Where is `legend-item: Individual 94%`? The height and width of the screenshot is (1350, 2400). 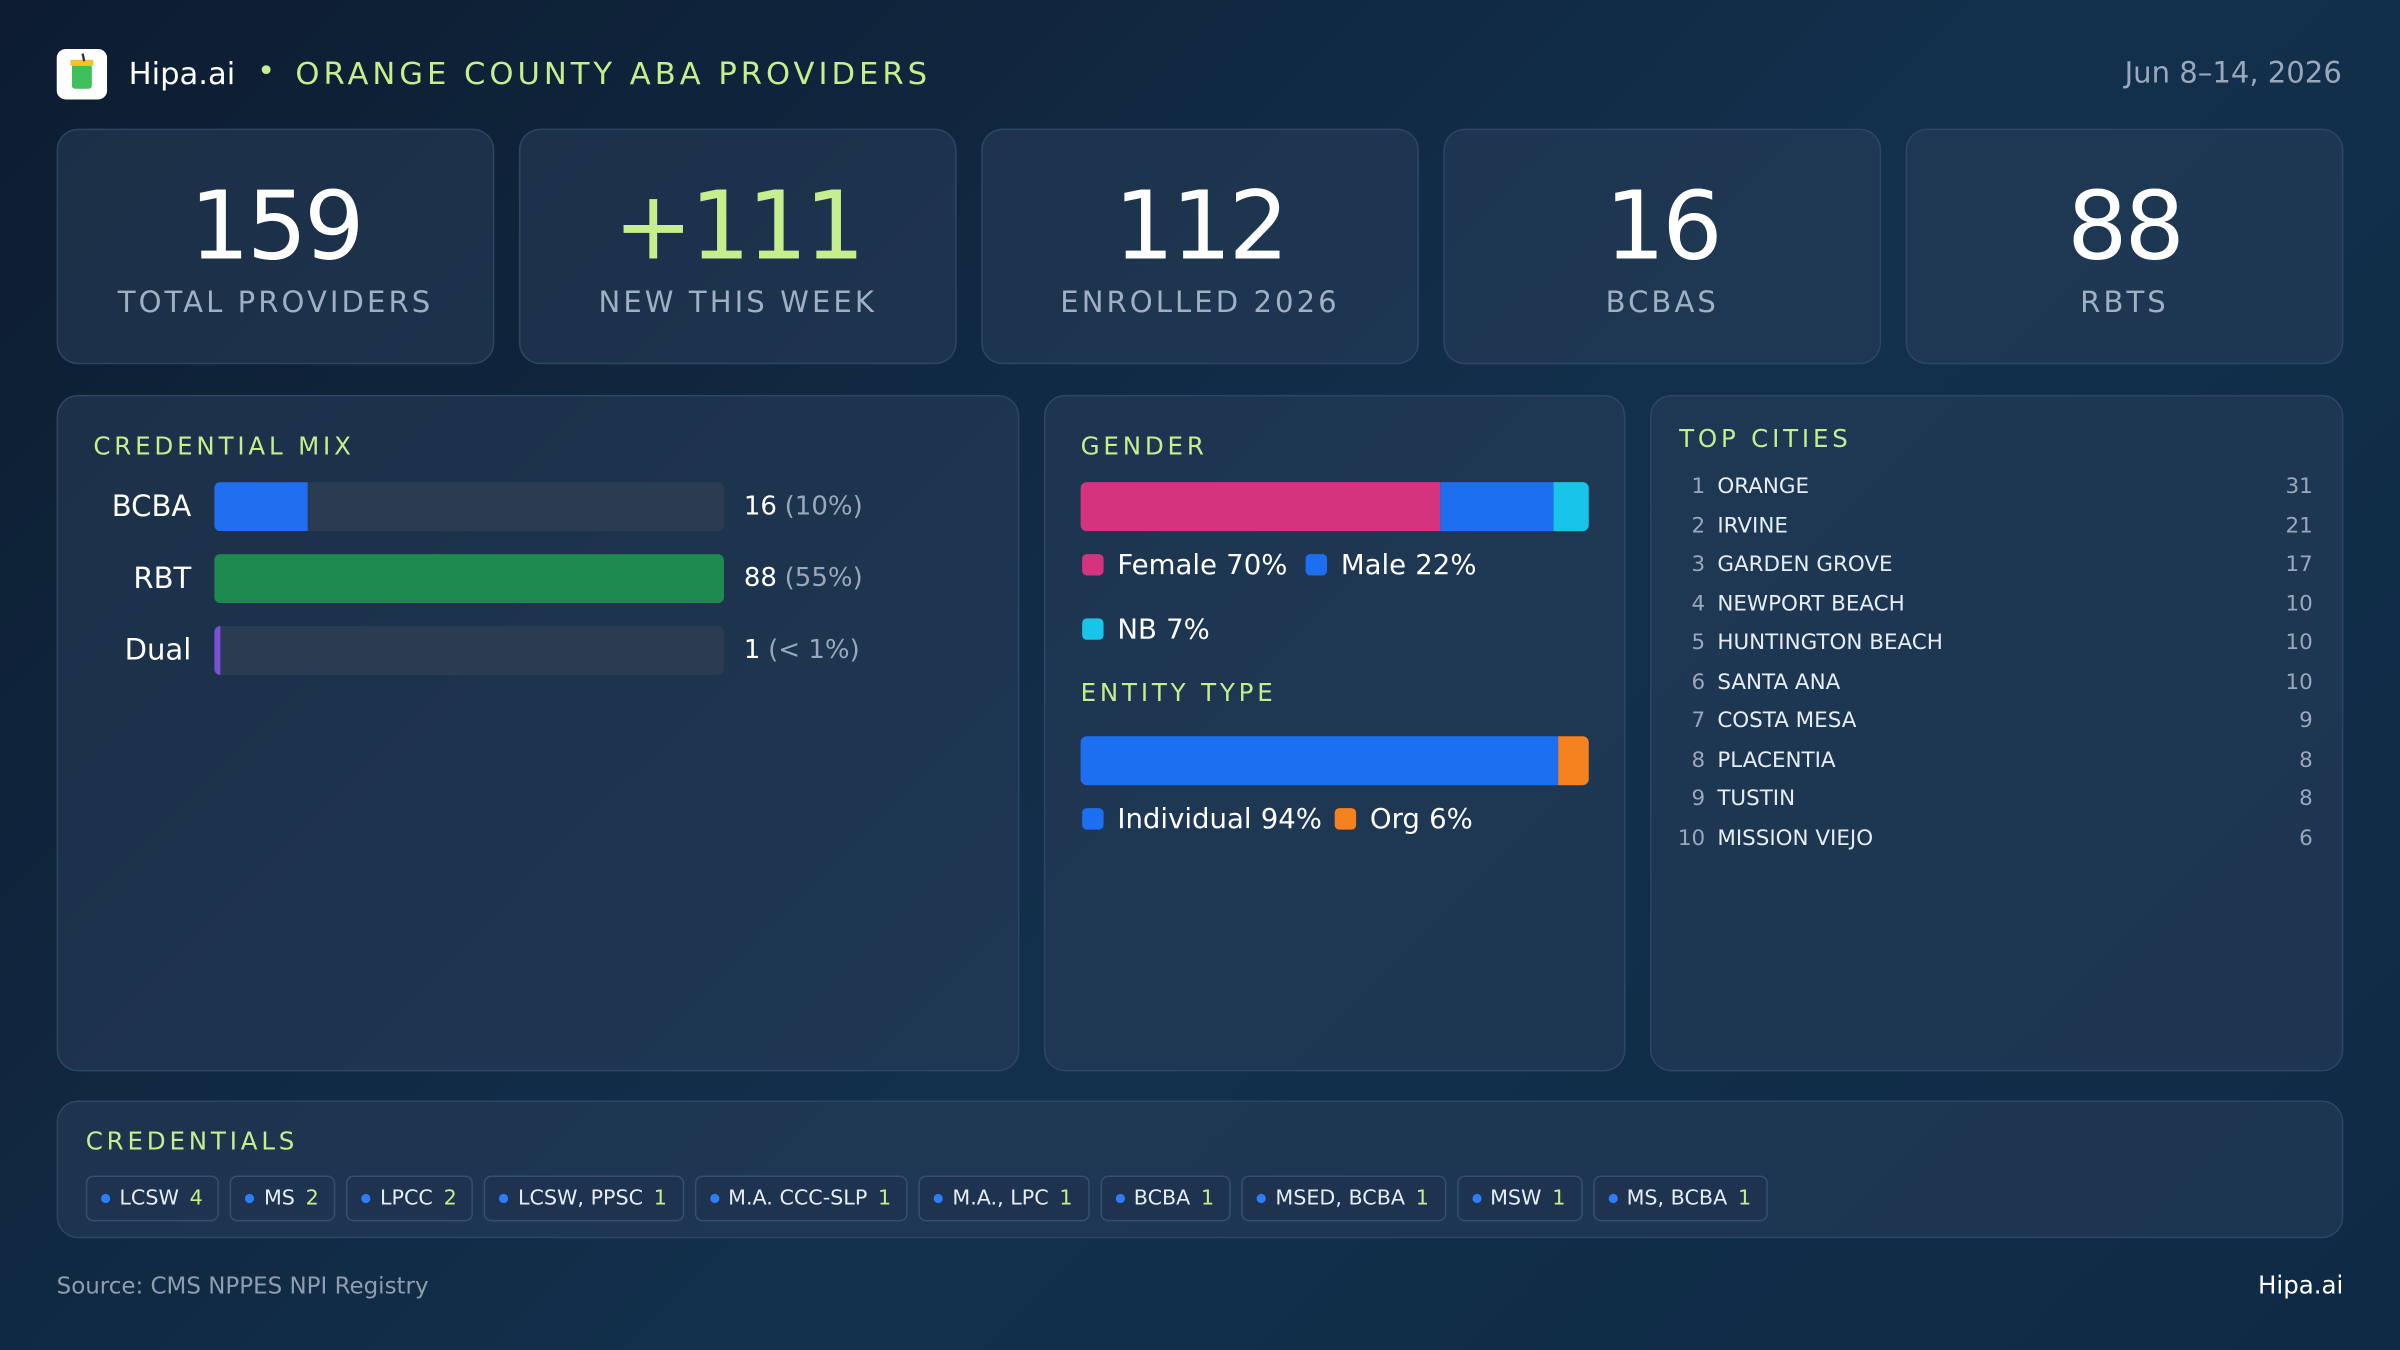
legend-item: Individual 94% is located at coordinates (1202, 820).